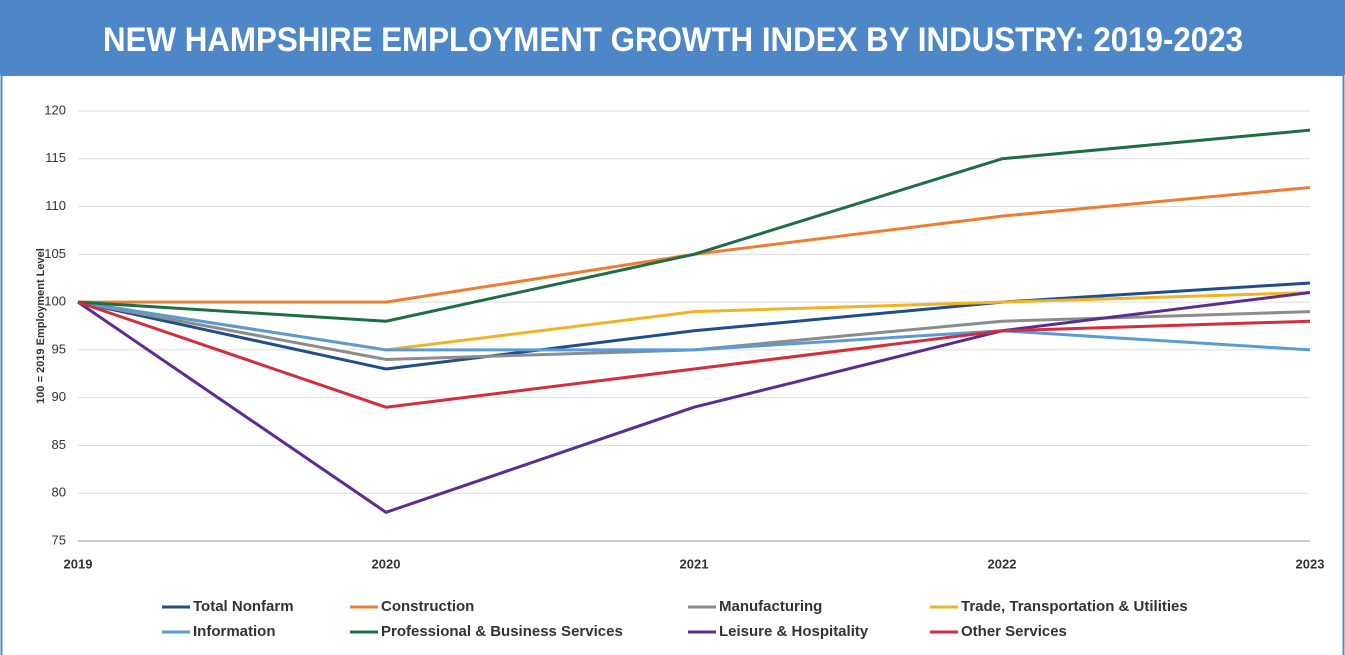 This screenshot has height=655, width=1345. I want to click on legend-label: Trade, Transportation & Utilities, so click(1074, 606).